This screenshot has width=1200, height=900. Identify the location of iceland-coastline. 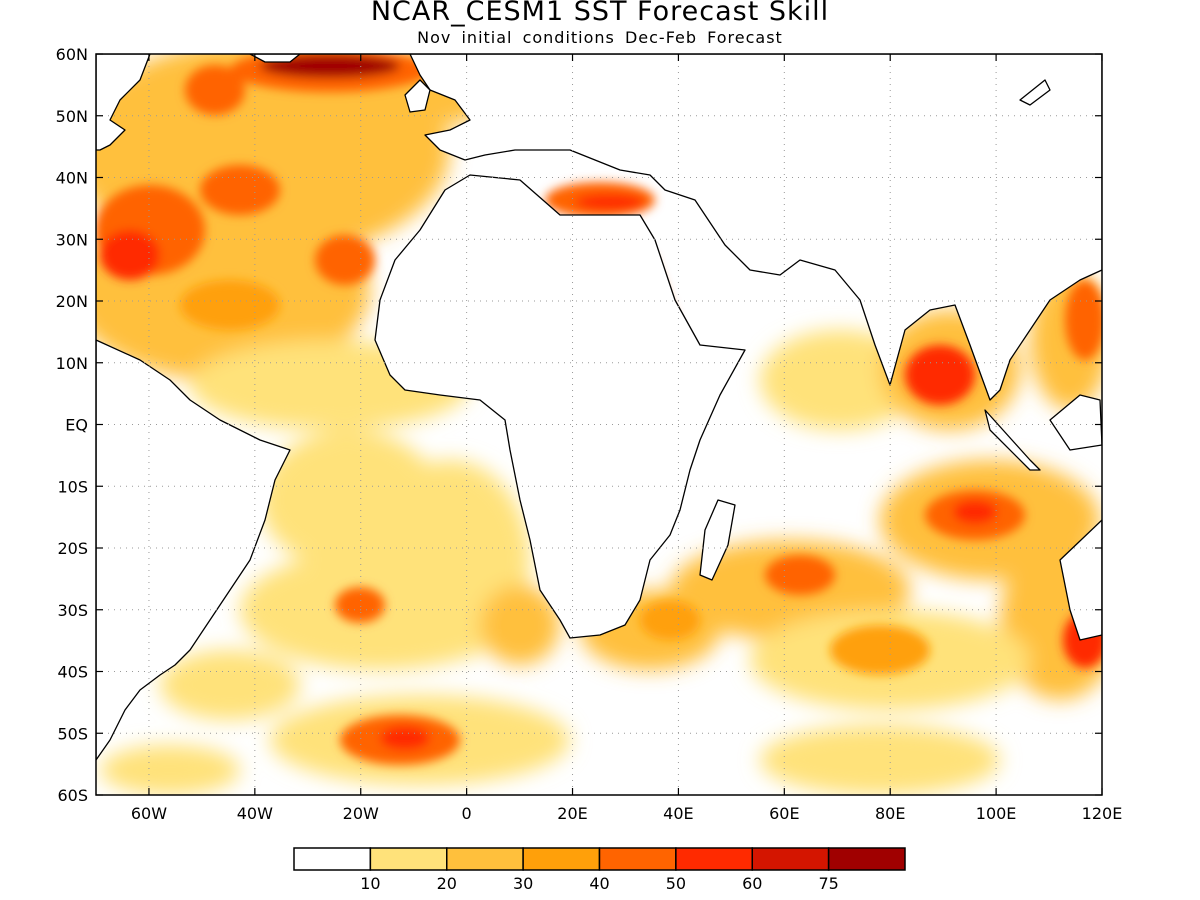
(275, 58).